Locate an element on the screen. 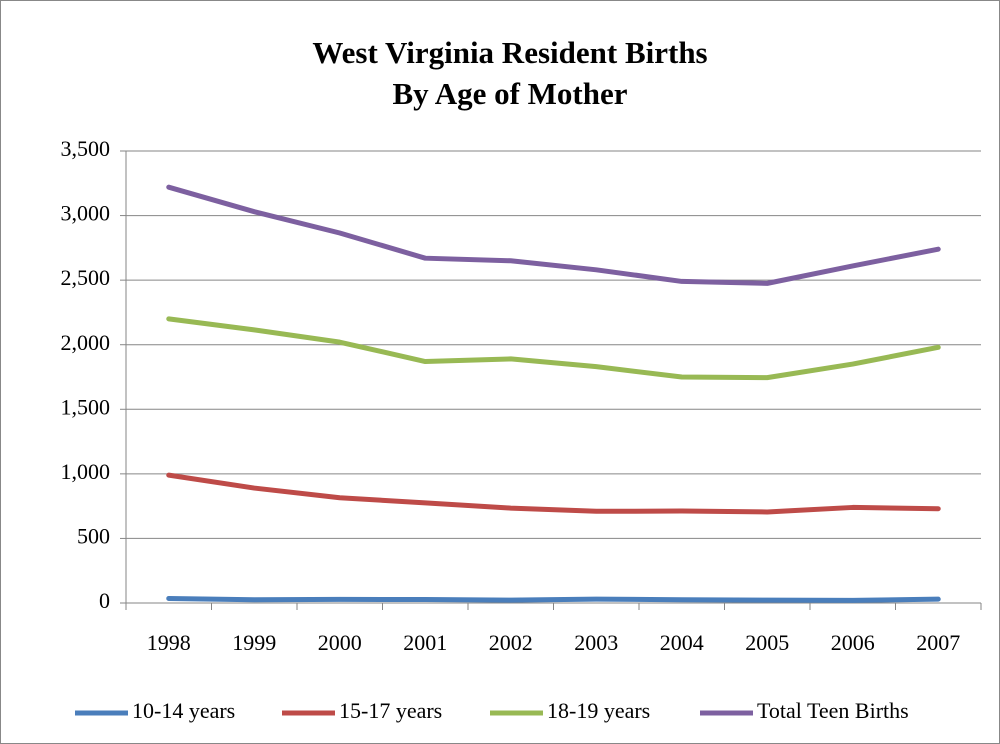  legend-label: 10-14 years is located at coordinates (183, 710).